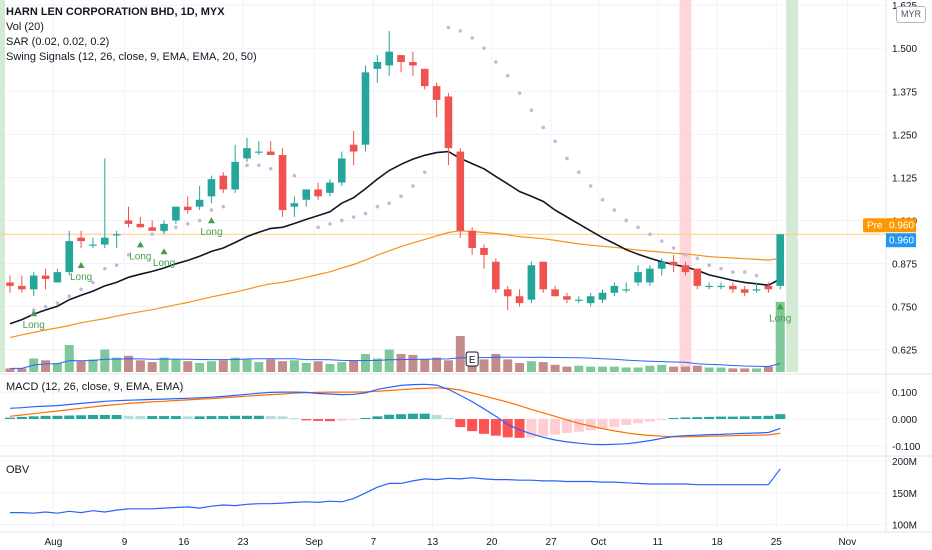  Describe the element at coordinates (901, 225) in the screenshot. I see `pre-price-badge` at that location.